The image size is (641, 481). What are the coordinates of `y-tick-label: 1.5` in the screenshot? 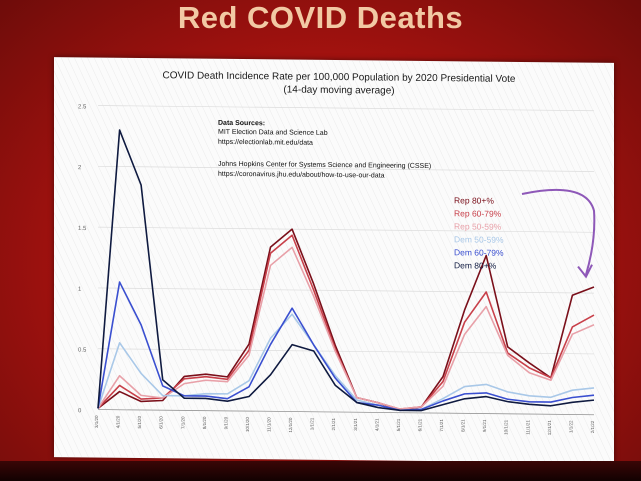 It's located at (82, 229).